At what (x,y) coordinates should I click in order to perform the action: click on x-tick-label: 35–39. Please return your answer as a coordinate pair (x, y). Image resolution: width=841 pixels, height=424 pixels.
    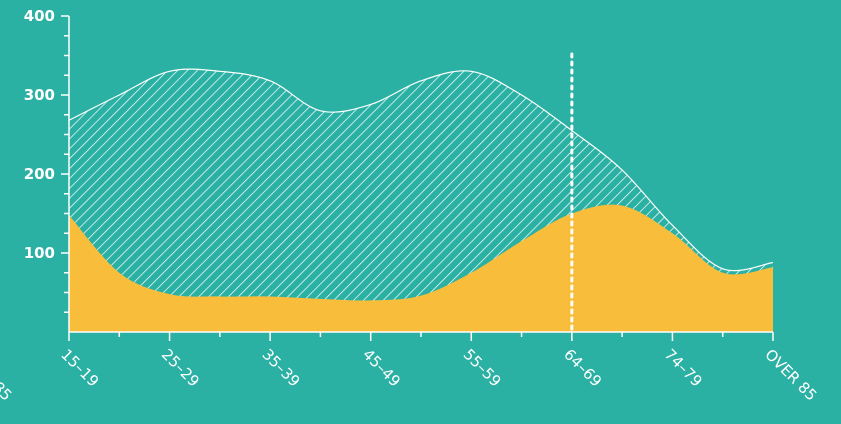
    Looking at the image, I should click on (280, 367).